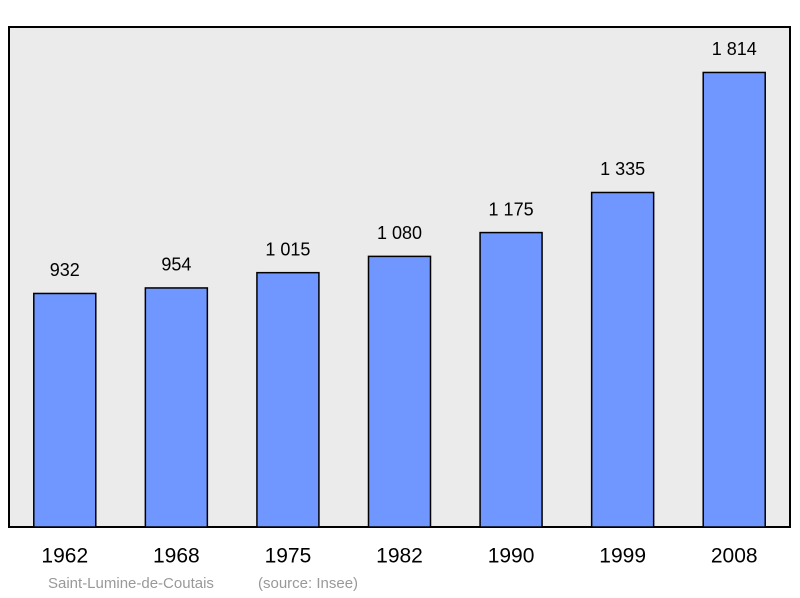 The image size is (800, 598). Describe the element at coordinates (131, 583) in the screenshot. I see `place-name: Saint-Lumine-de-Coutais` at that location.